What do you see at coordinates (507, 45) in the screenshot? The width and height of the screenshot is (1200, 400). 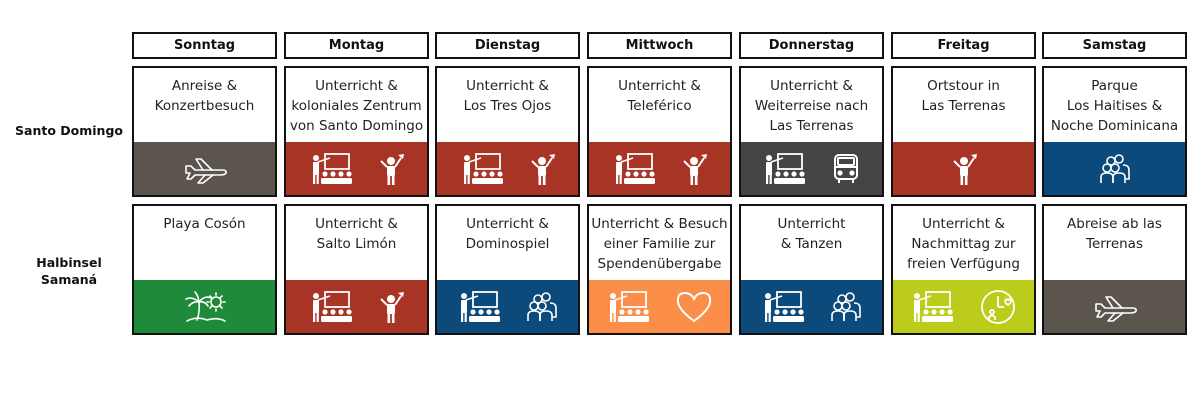 I see `day-header-dienstag: Dienstag` at bounding box center [507, 45].